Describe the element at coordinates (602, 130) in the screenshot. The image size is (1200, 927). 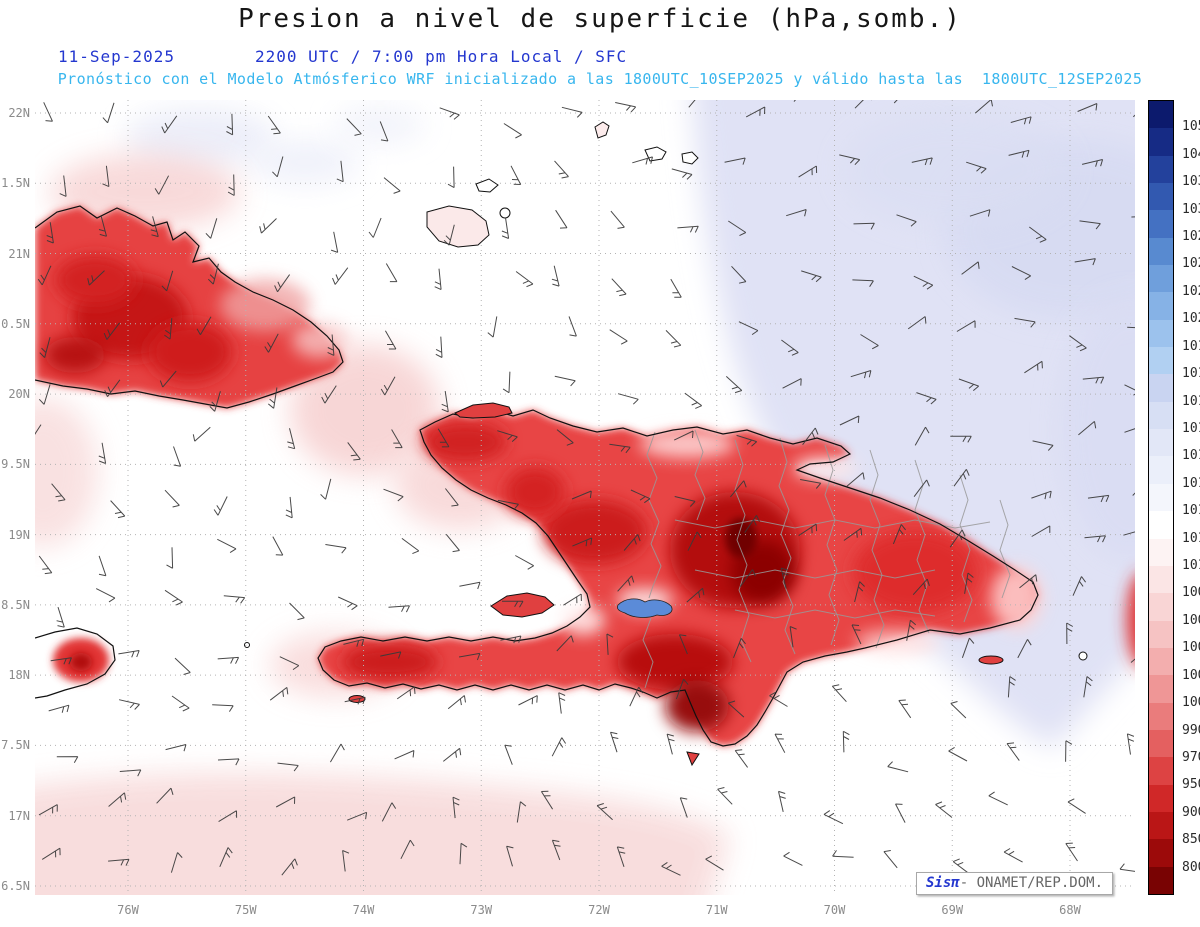
I see `caicos-island` at that location.